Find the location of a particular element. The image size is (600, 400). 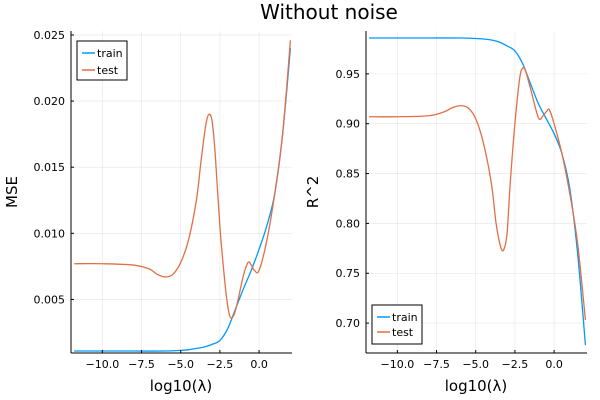

mse-x-ticks: −10.0 −7.5 −5.0 −2.5 0.0 is located at coordinates (176, 360).